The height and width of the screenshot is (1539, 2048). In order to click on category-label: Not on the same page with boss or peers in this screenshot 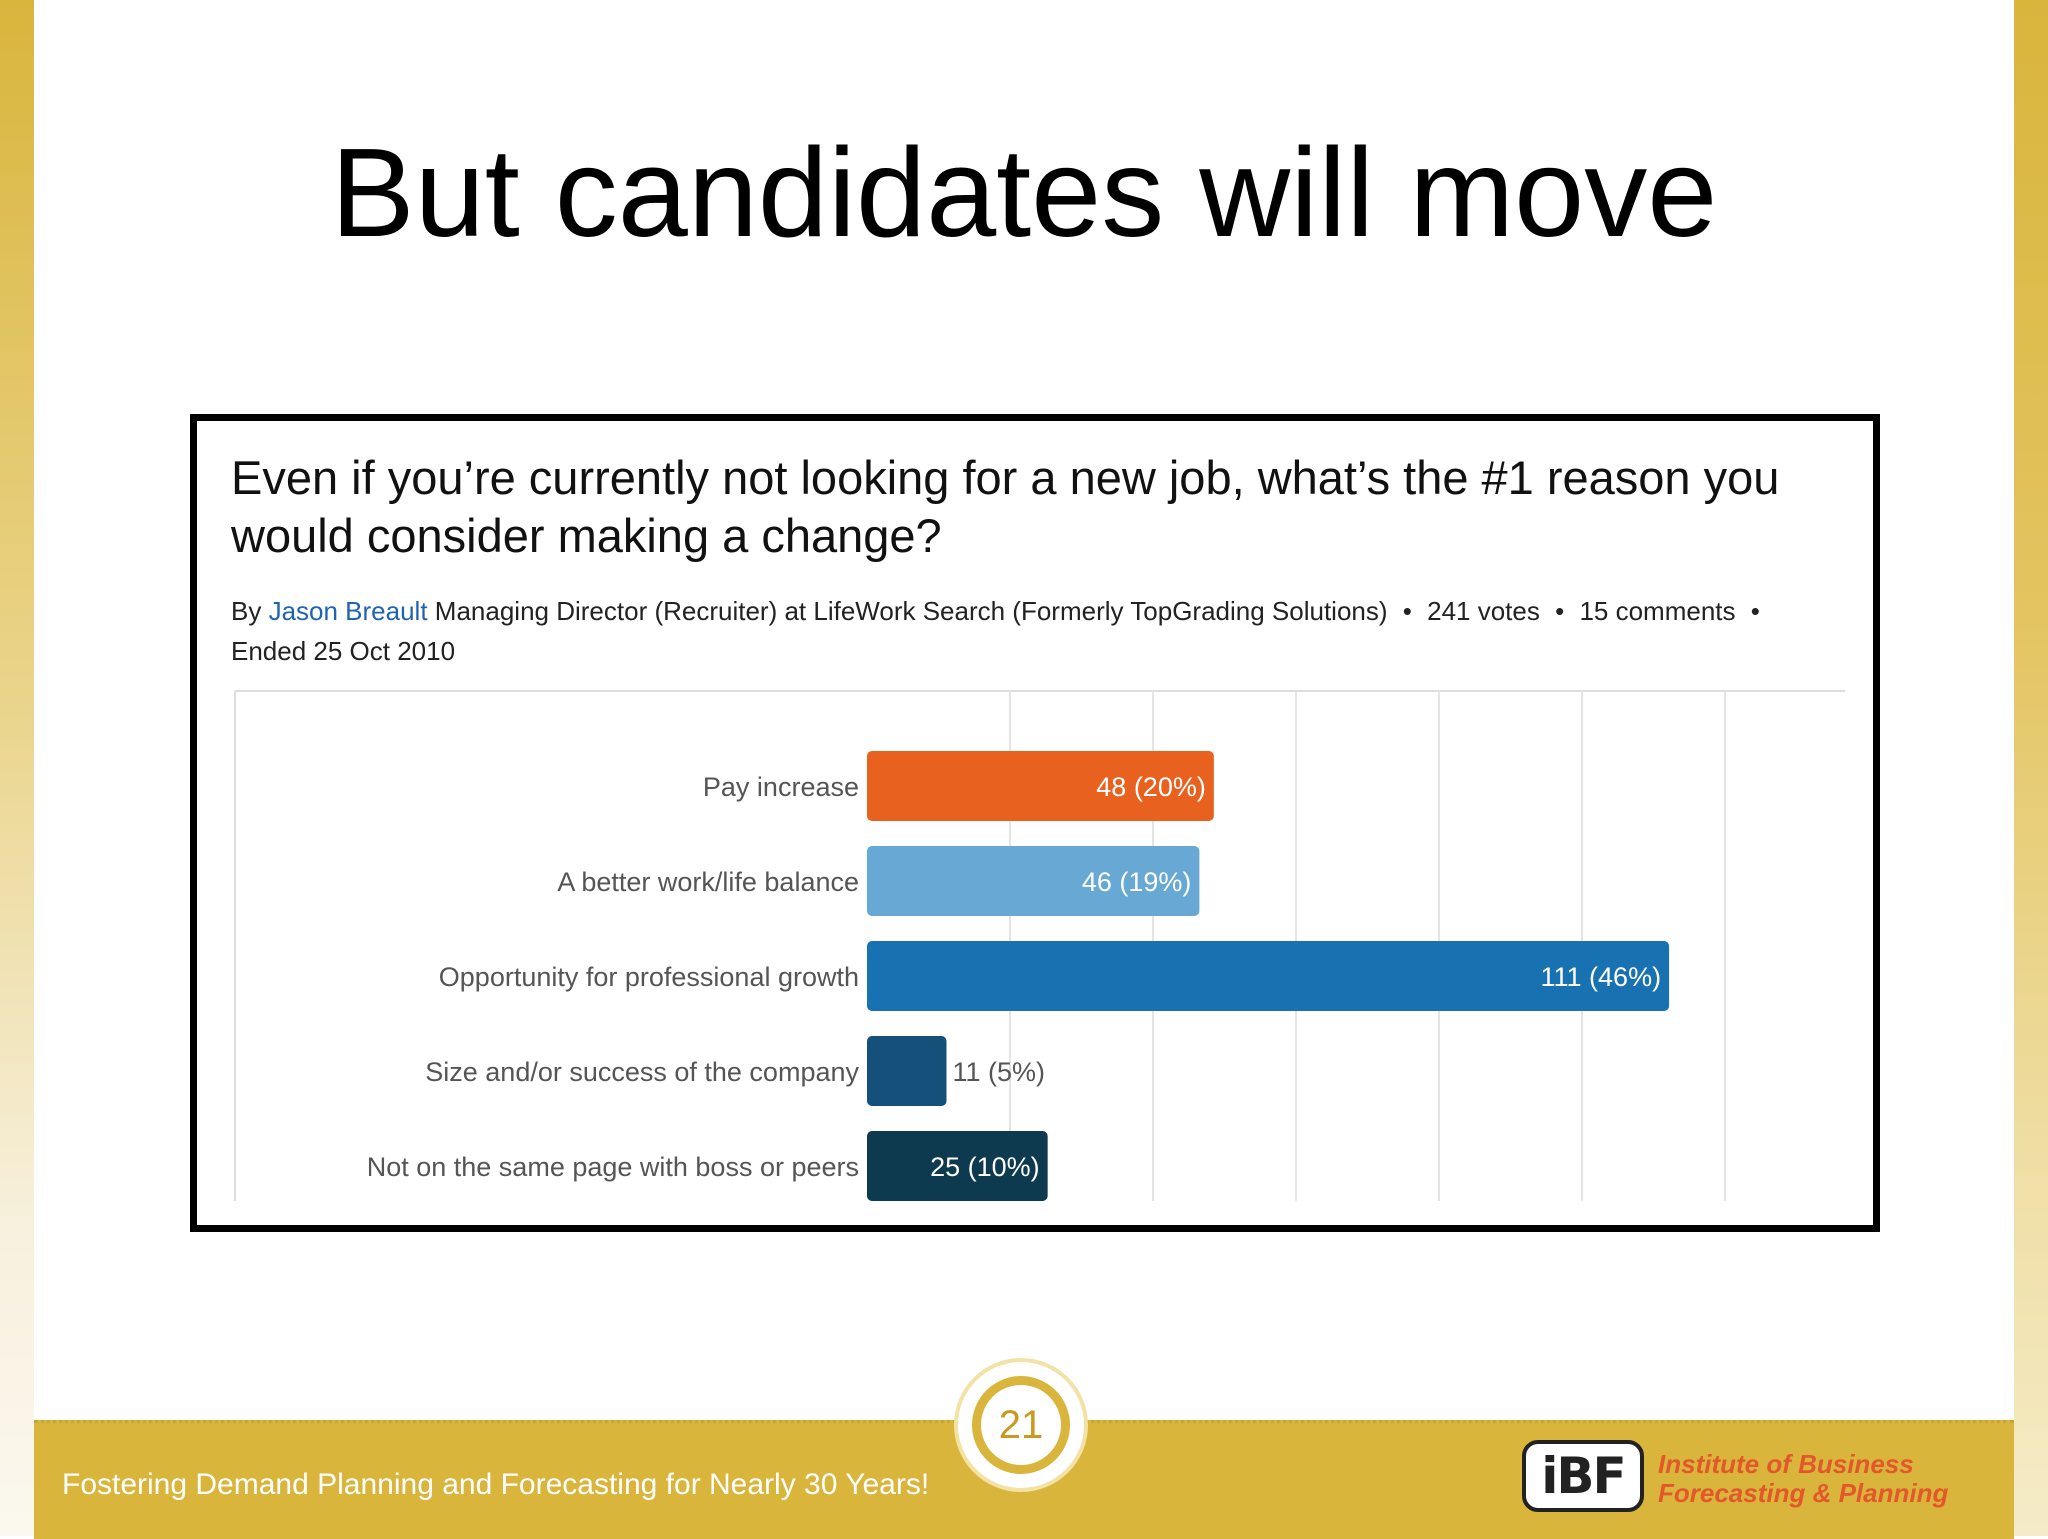, I will do `click(613, 1167)`.